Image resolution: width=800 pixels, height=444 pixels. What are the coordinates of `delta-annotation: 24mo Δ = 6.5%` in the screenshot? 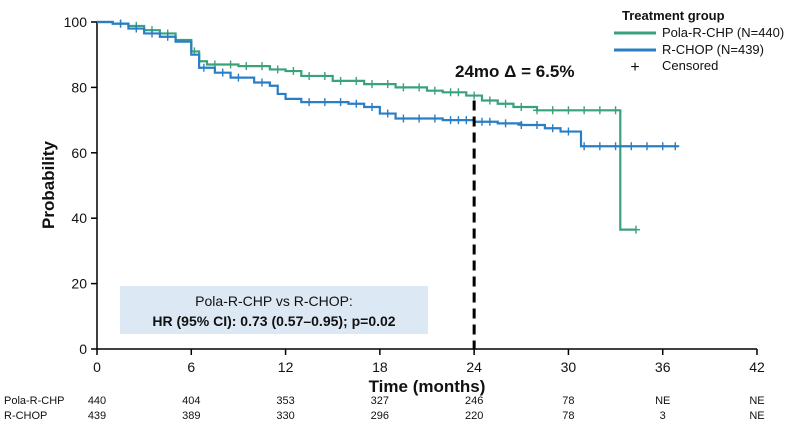 It's located at (514, 71).